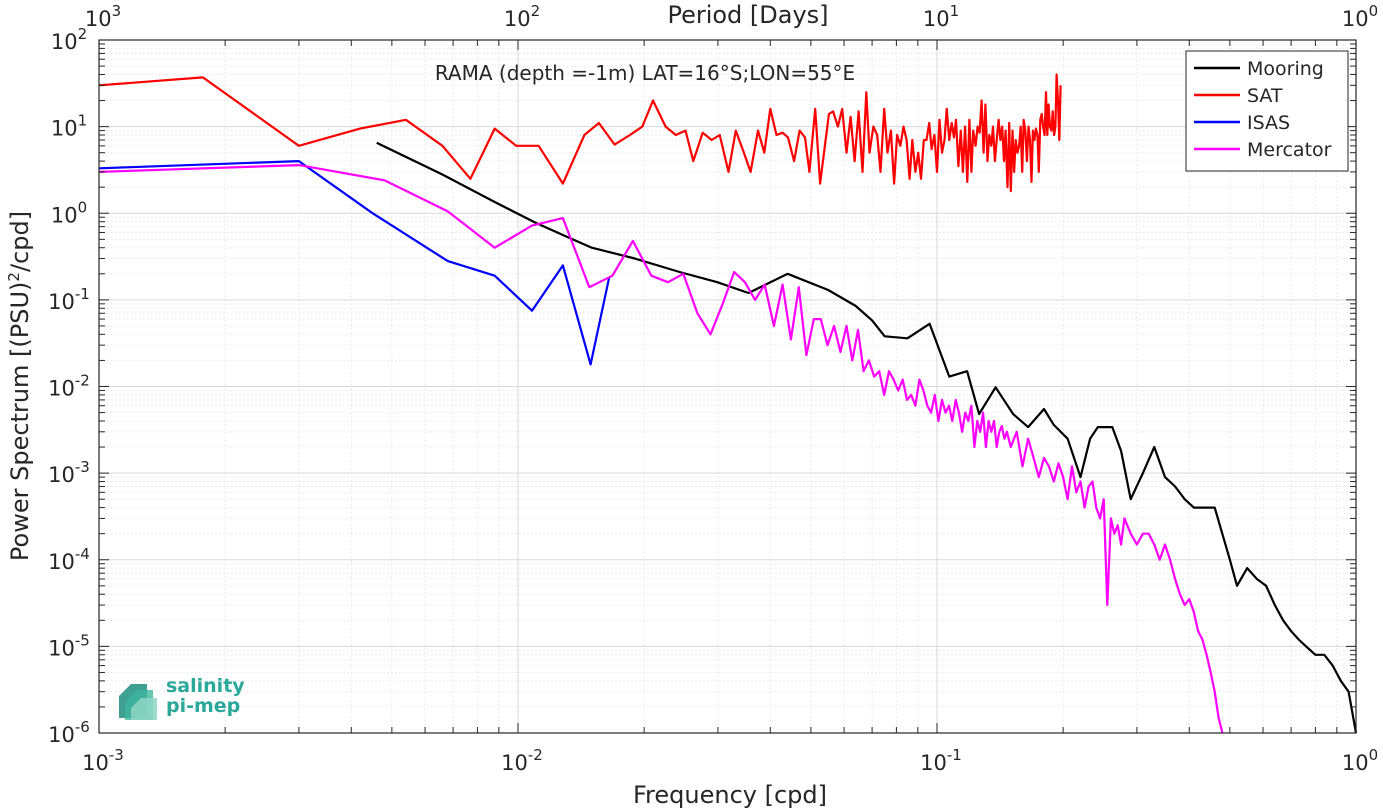 The image size is (1383, 809). Describe the element at coordinates (20, 421) in the screenshot. I see `y-axis-title-main: Power Spectrum [(PSU)` at that location.